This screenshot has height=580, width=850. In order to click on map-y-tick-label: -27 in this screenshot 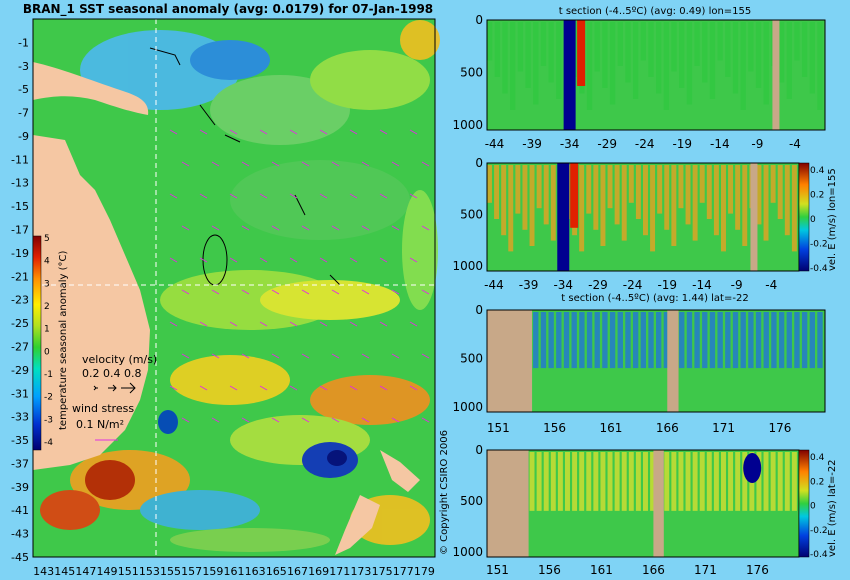, I will do `click(20, 346)`.